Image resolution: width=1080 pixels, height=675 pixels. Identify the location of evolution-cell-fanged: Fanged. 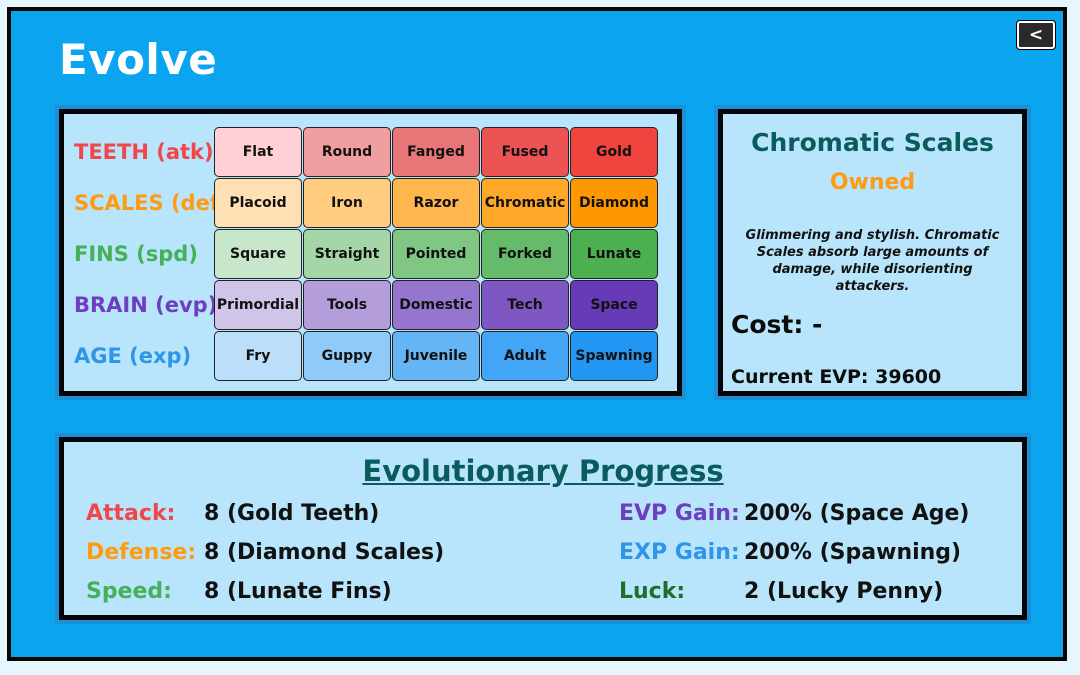
(436, 152).